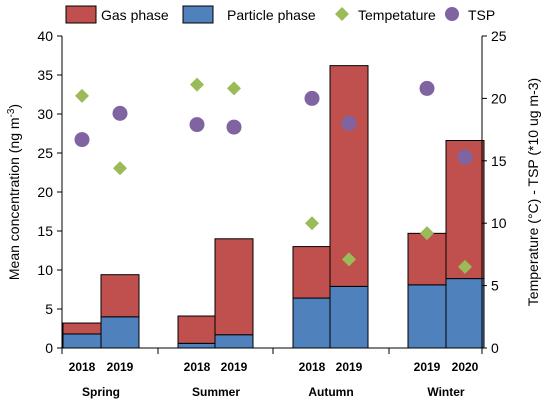 This screenshot has height=402, width=550. I want to click on y-left-tick-label: 5, so click(49, 309).